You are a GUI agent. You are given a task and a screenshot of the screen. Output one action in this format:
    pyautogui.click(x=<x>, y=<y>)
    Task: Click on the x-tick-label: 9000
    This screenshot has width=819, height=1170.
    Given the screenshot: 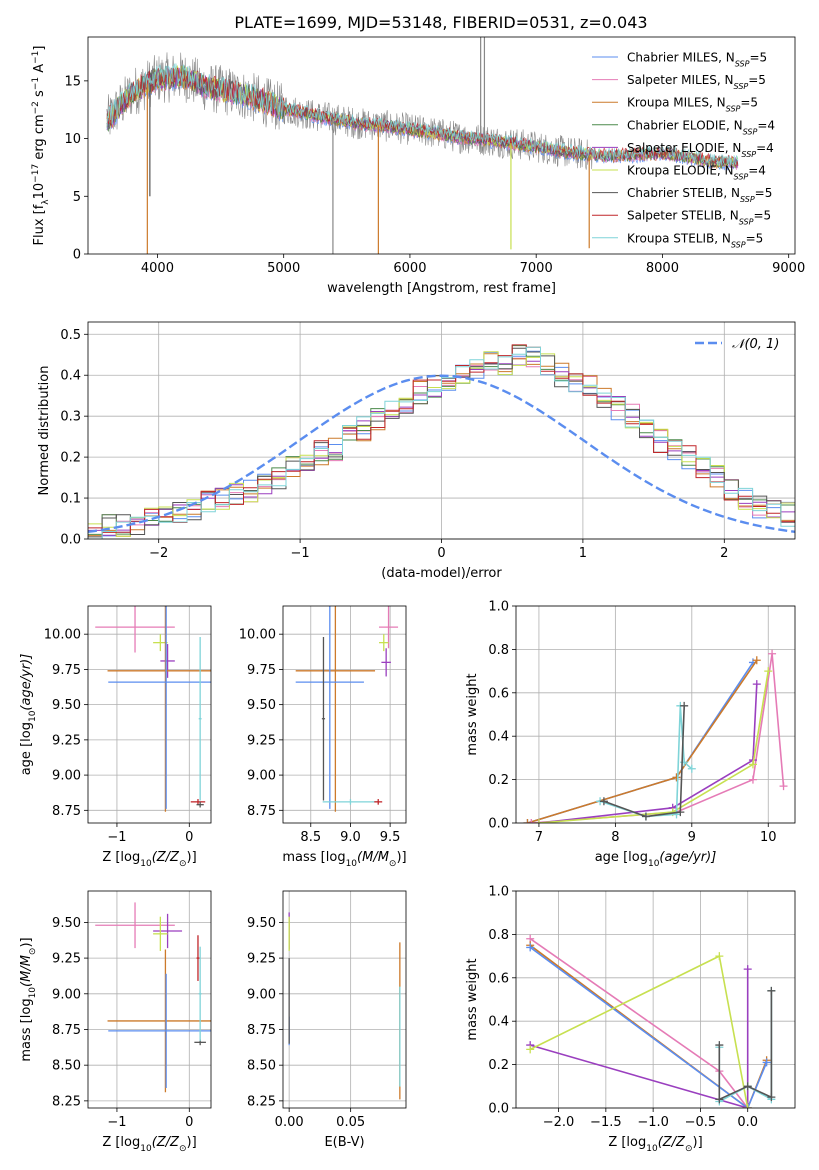 What is the action you would take?
    pyautogui.click(x=788, y=268)
    